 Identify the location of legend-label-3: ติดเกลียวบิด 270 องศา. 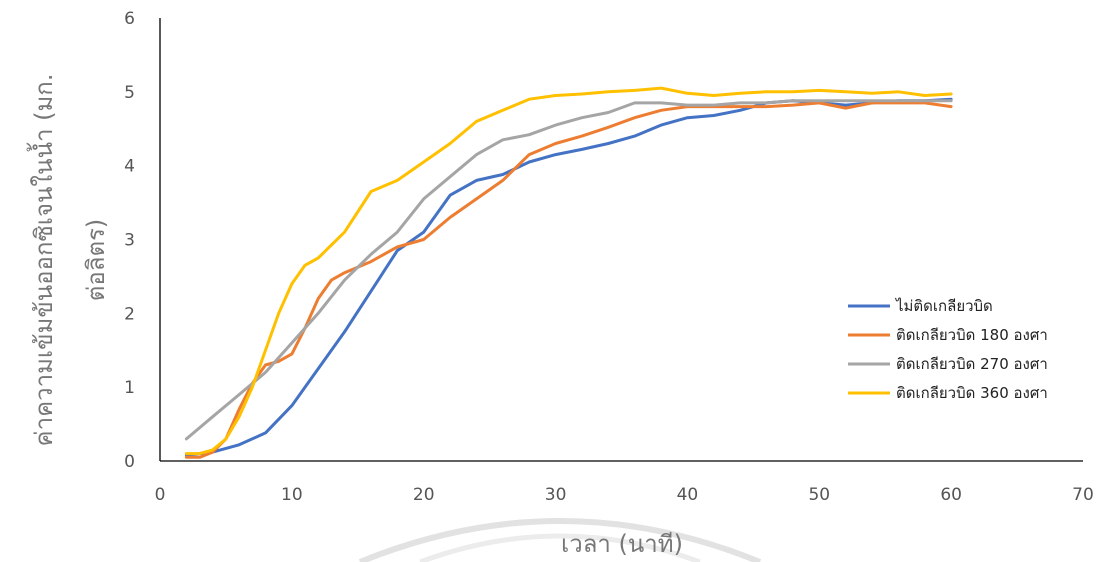
(972, 364).